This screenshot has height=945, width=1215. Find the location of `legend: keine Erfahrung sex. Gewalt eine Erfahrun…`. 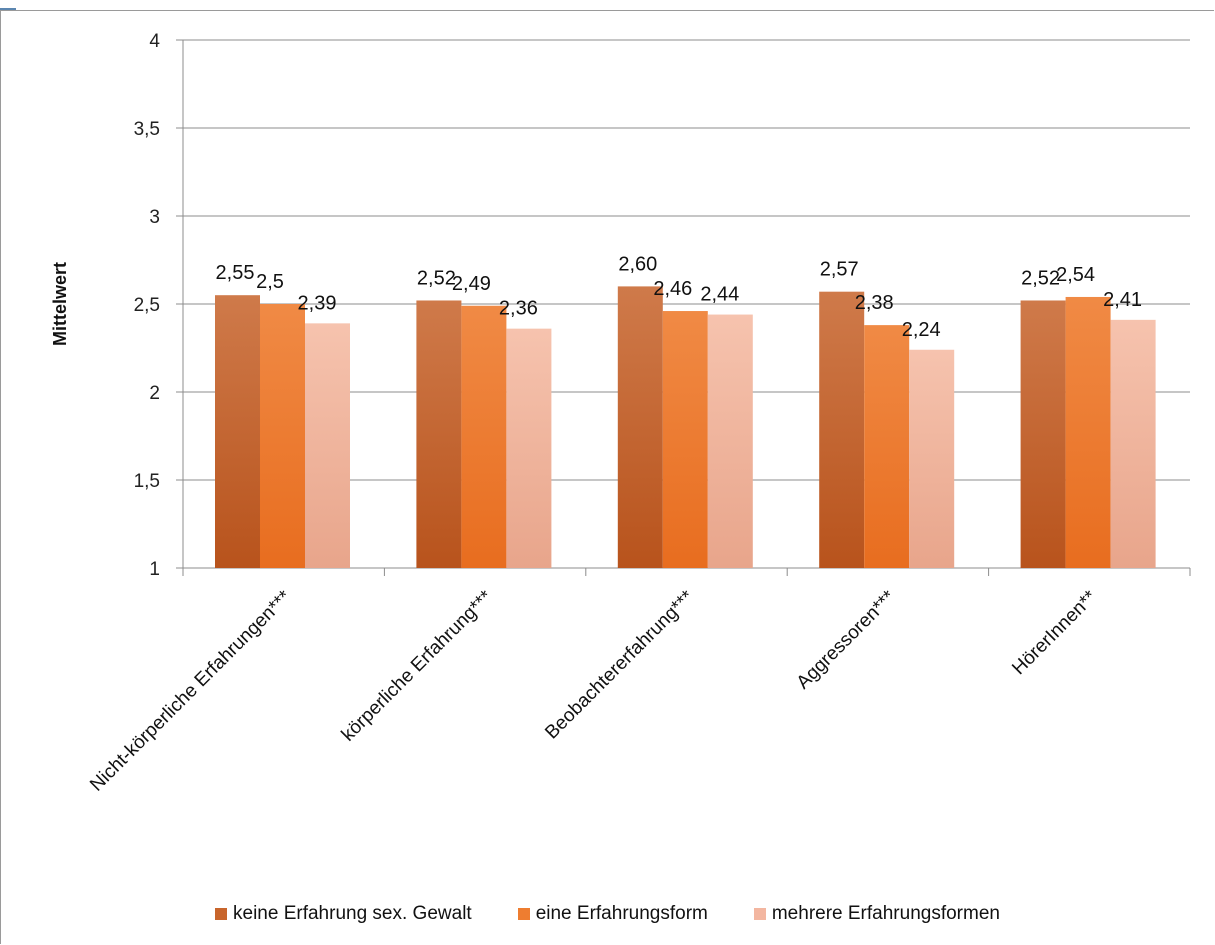

legend: keine Erfahrung sex. Gewalt eine Erfahrun… is located at coordinates (607, 914).